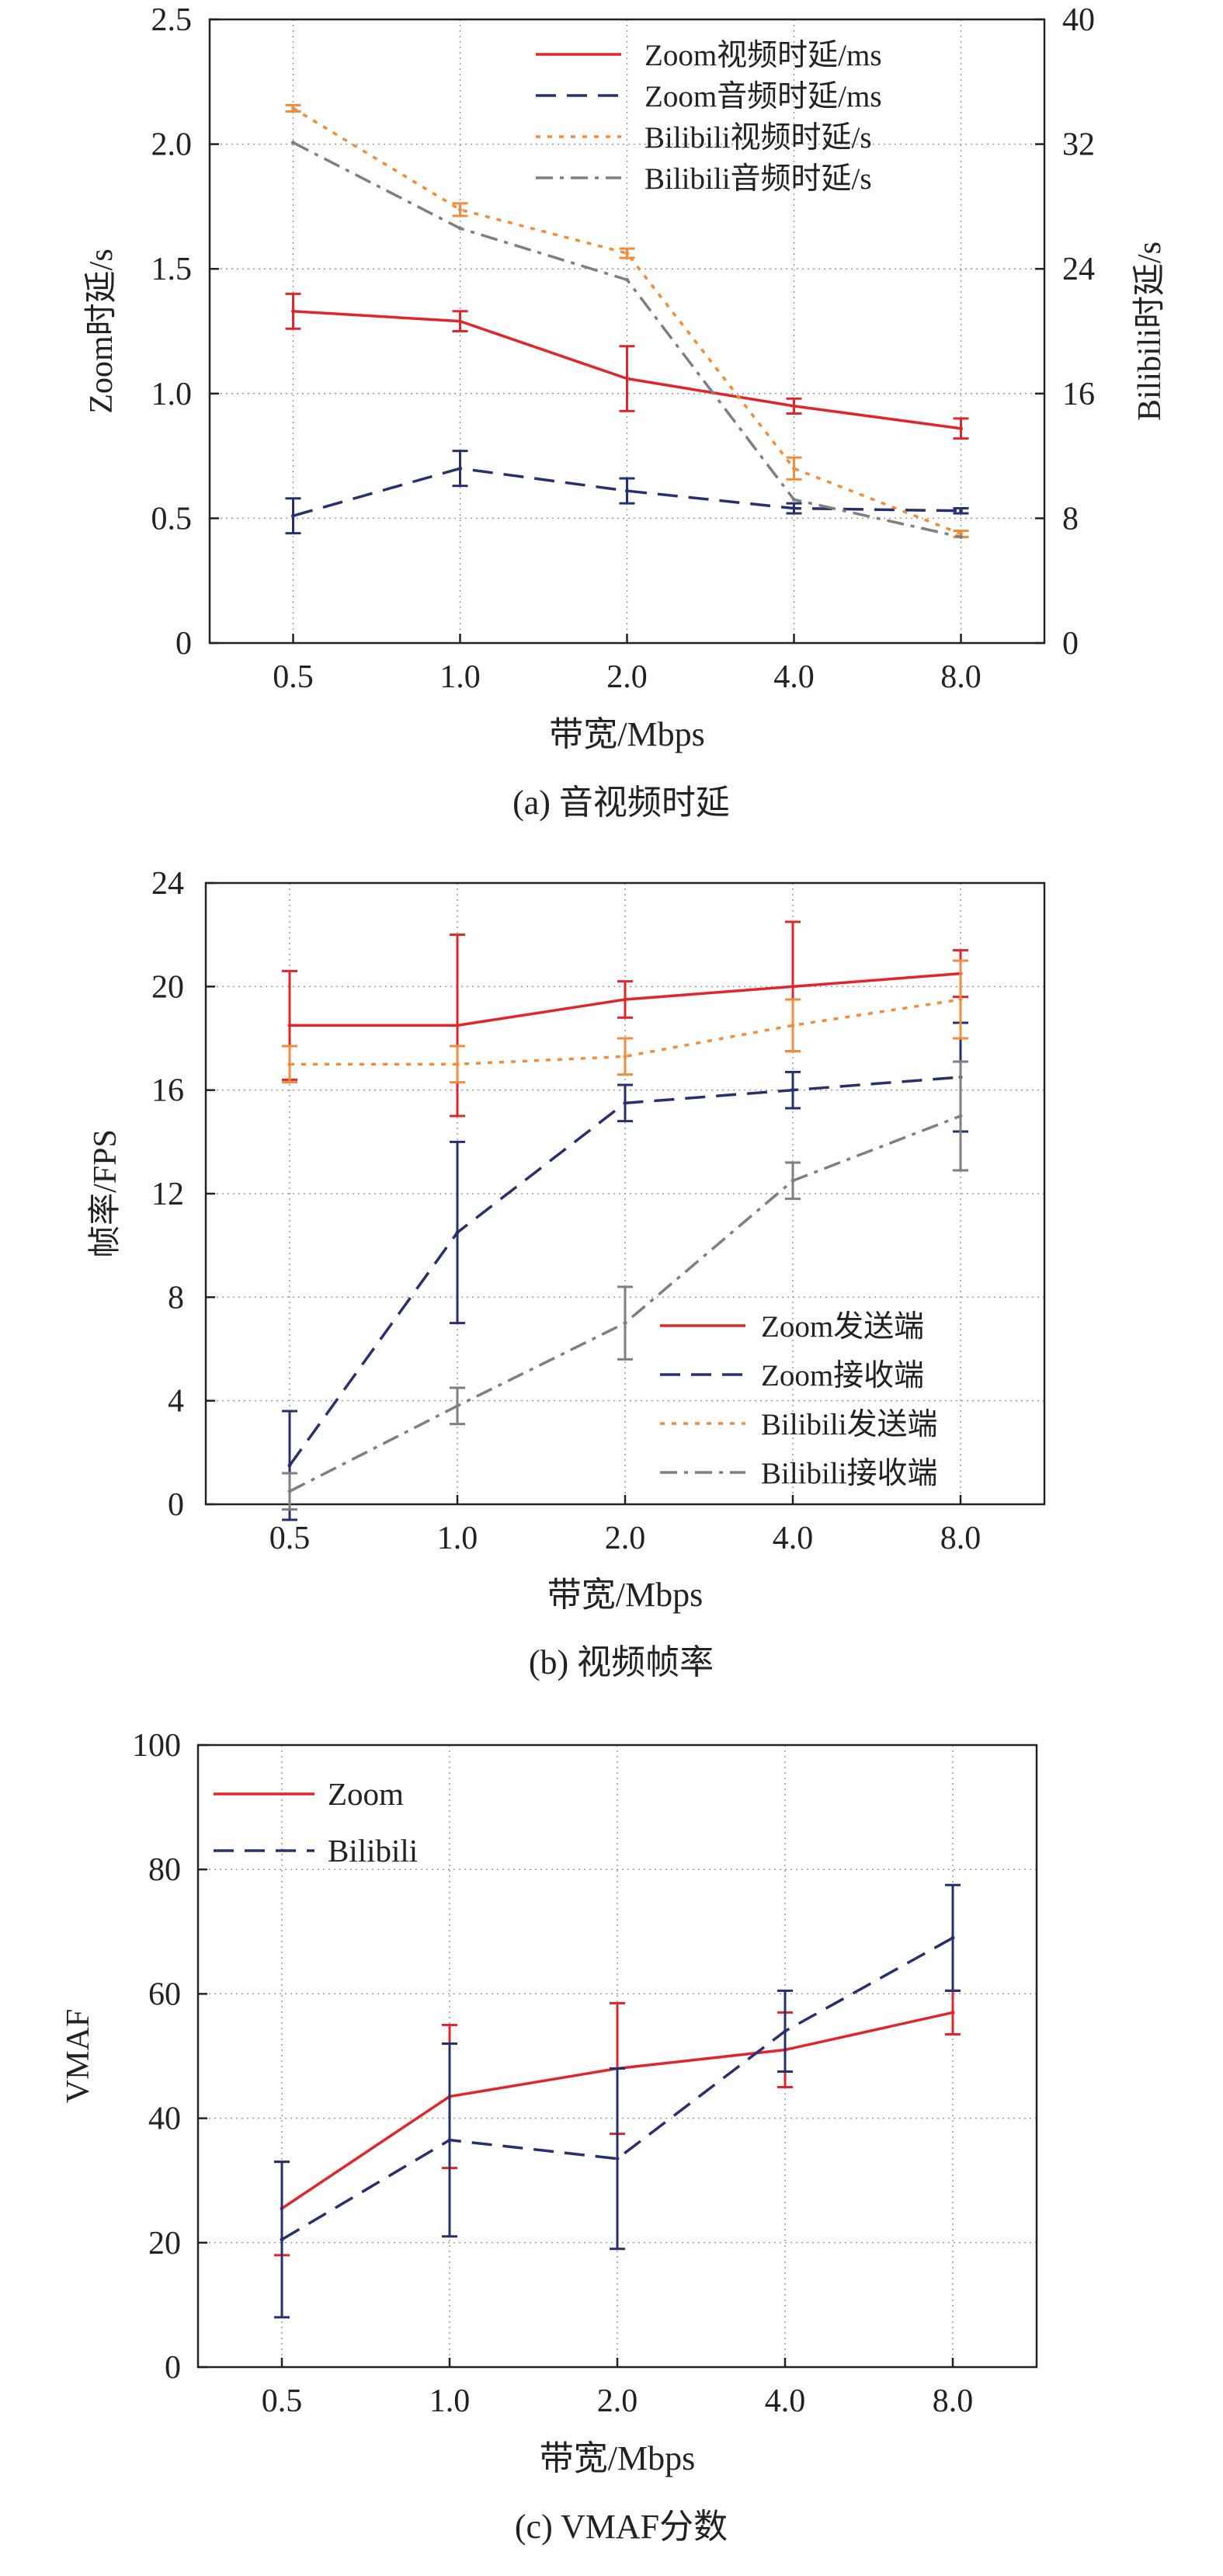 This screenshot has width=1223, height=2576. I want to click on y2-tick-label: 16, so click(1078, 394).